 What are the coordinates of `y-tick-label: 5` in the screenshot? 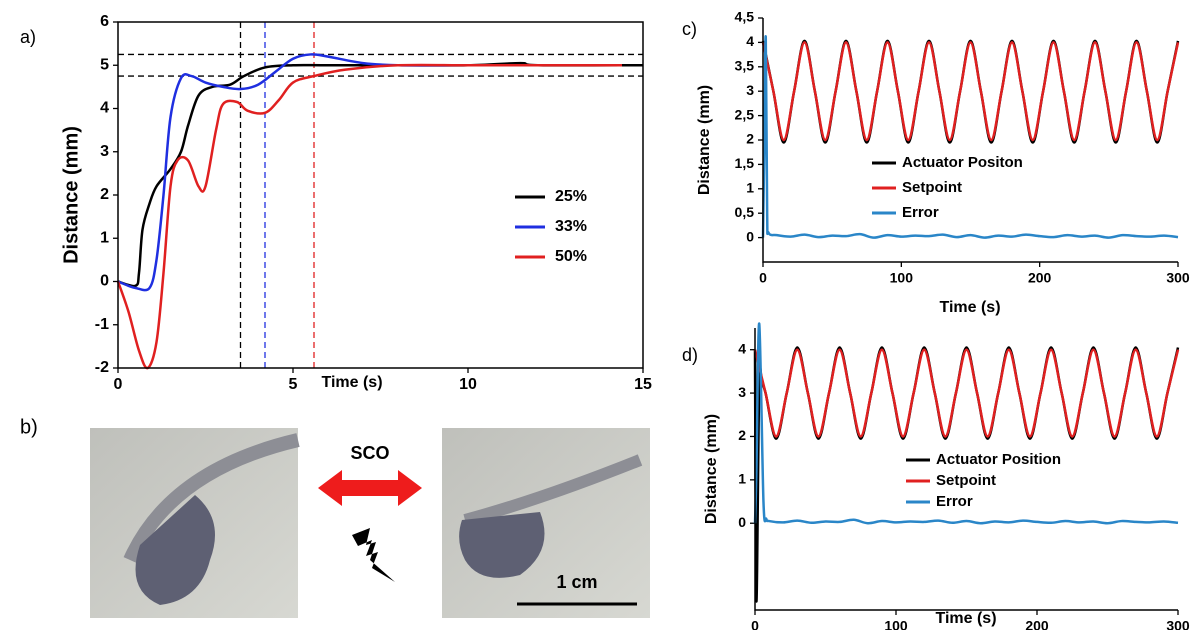 It's located at (104, 64).